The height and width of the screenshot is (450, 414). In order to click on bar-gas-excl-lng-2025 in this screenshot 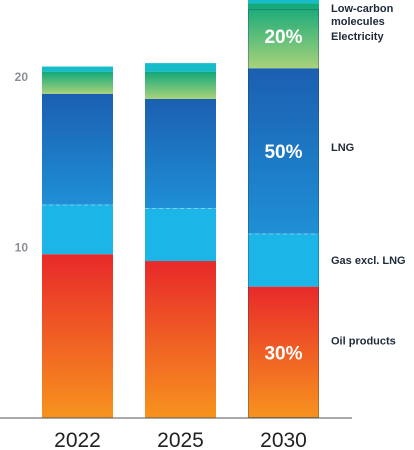, I will do `click(180, 235)`.